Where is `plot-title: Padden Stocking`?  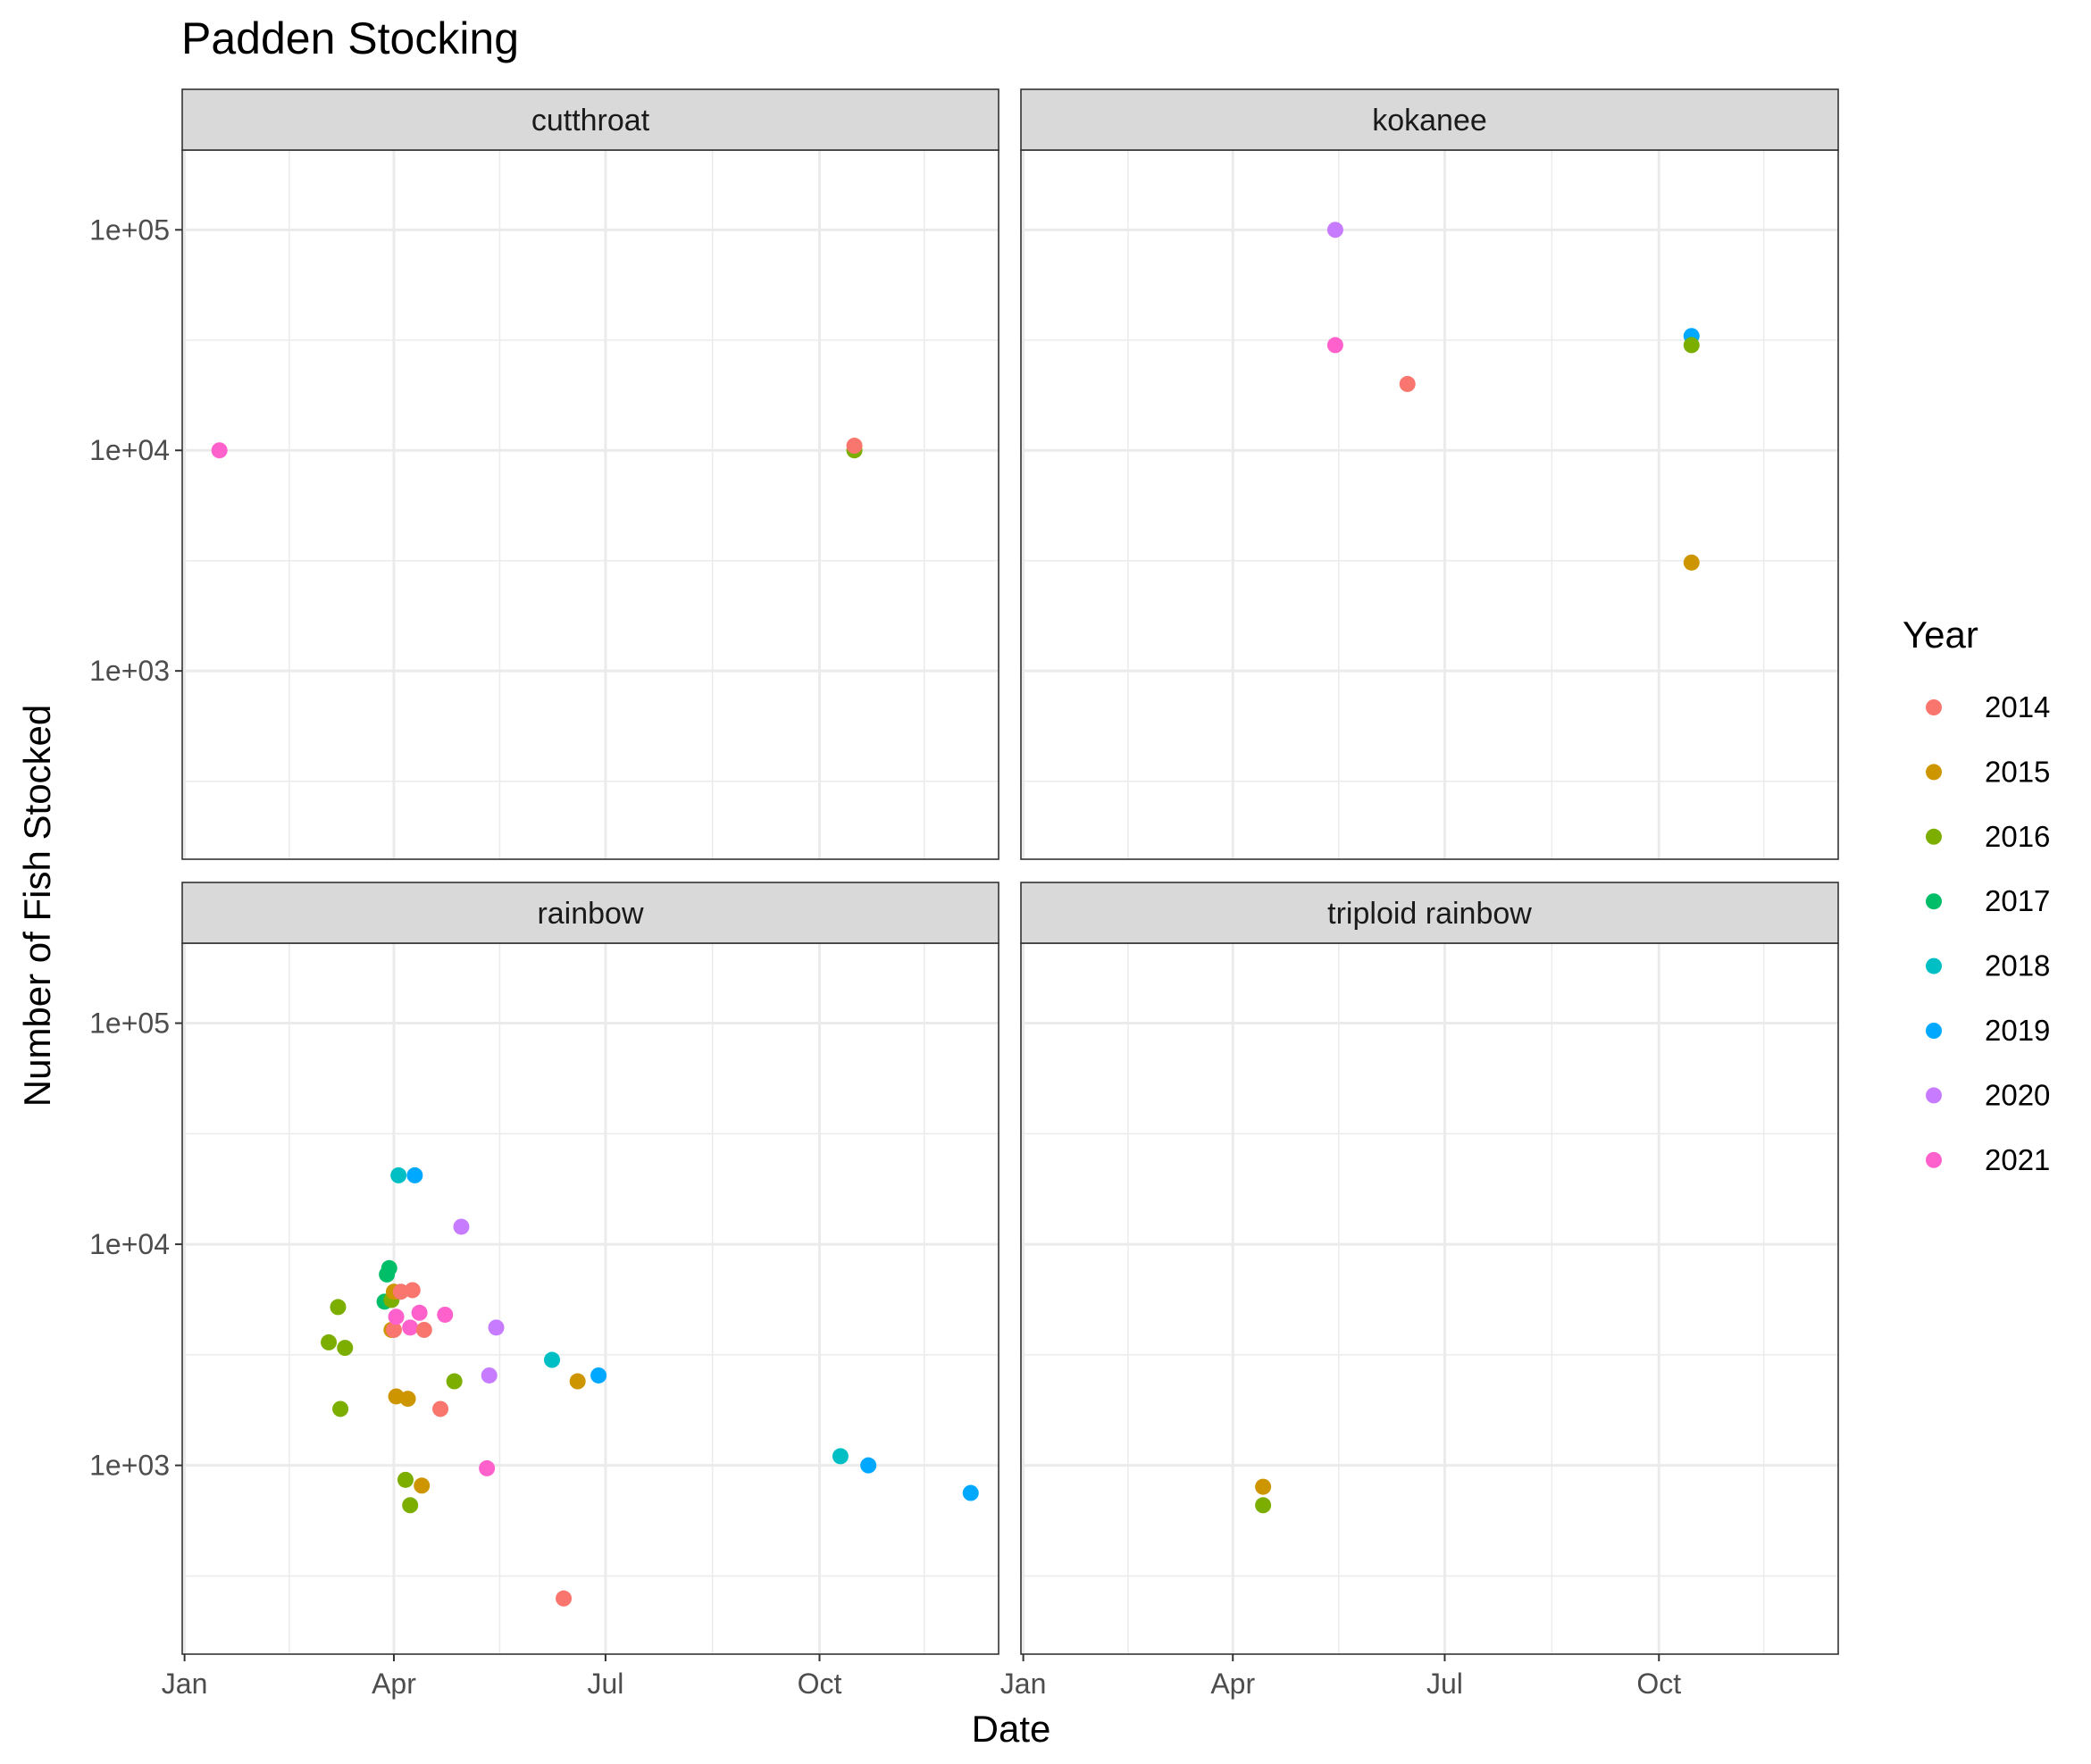
plot-title: Padden Stocking is located at coordinates (350, 38).